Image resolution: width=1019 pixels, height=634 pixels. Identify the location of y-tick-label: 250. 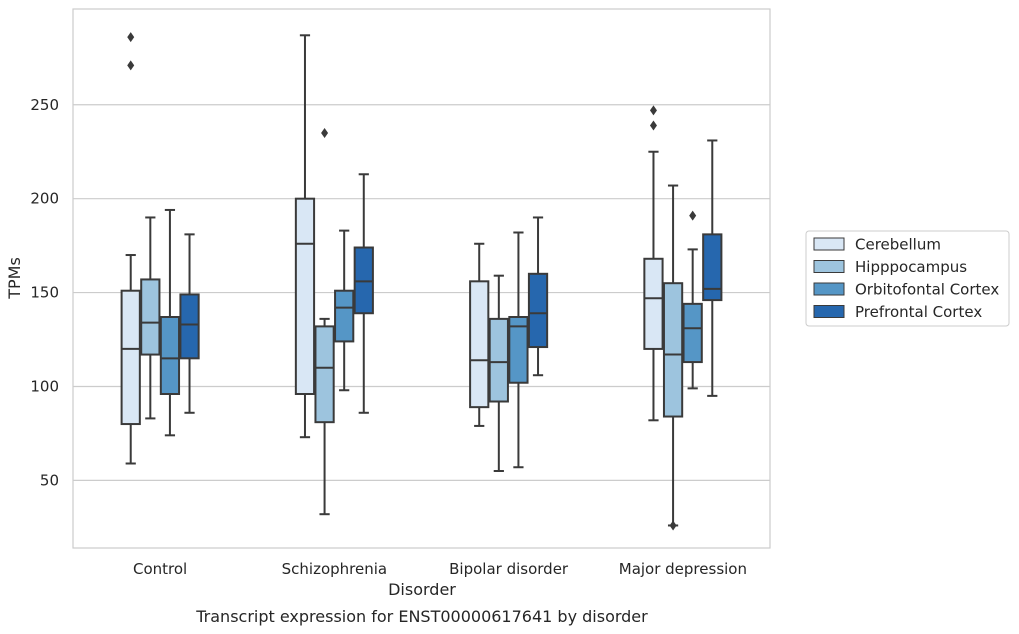
(44, 105).